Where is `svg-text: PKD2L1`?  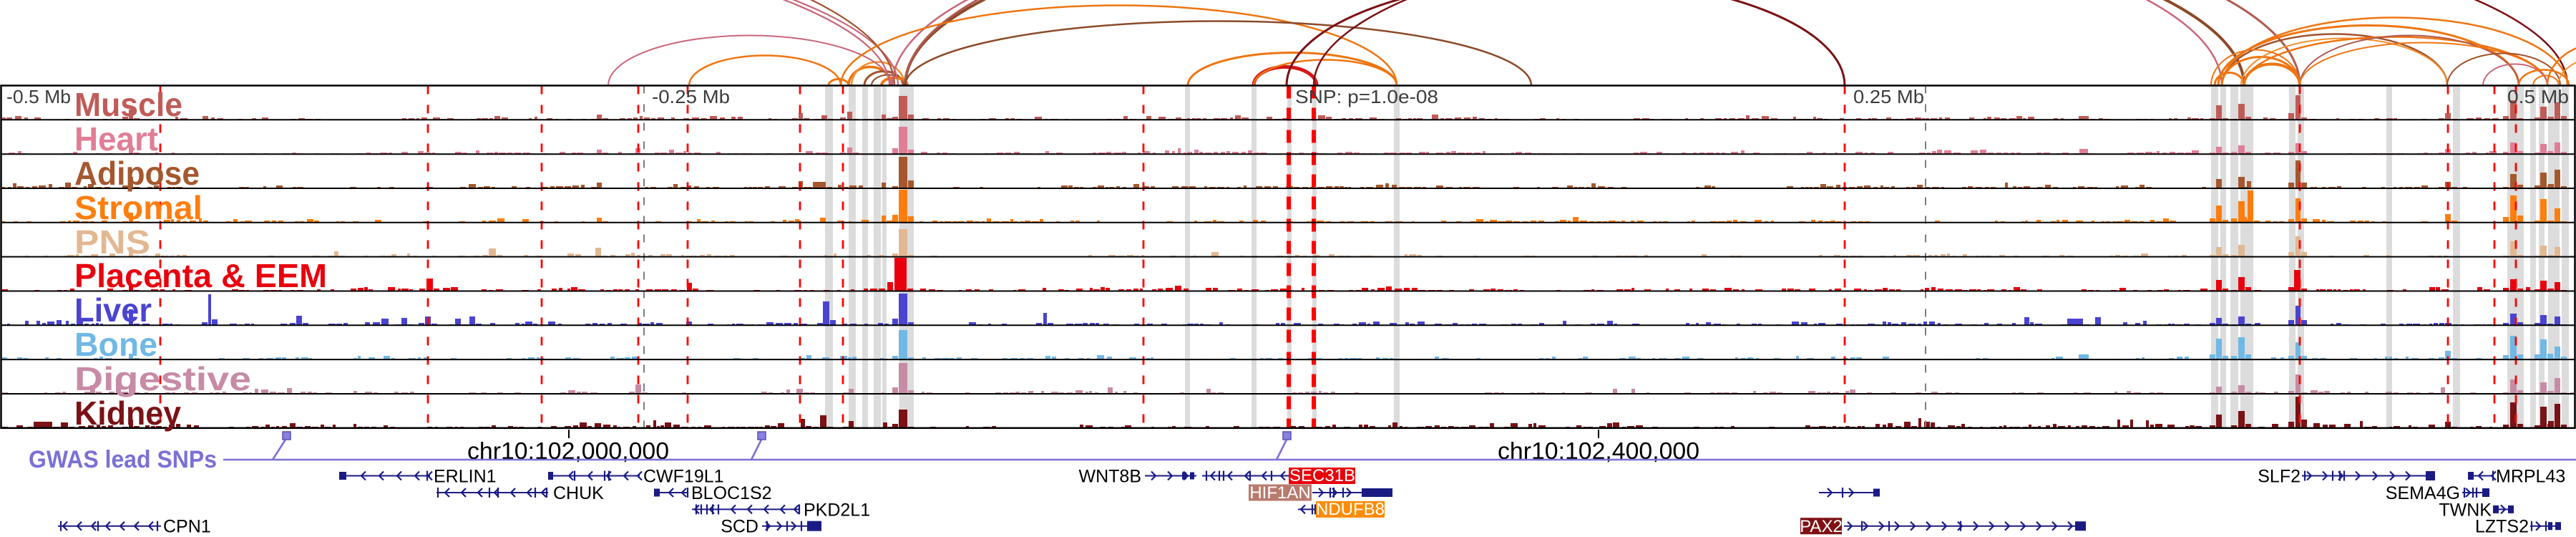
svg-text: PKD2L1 is located at coordinates (837, 510).